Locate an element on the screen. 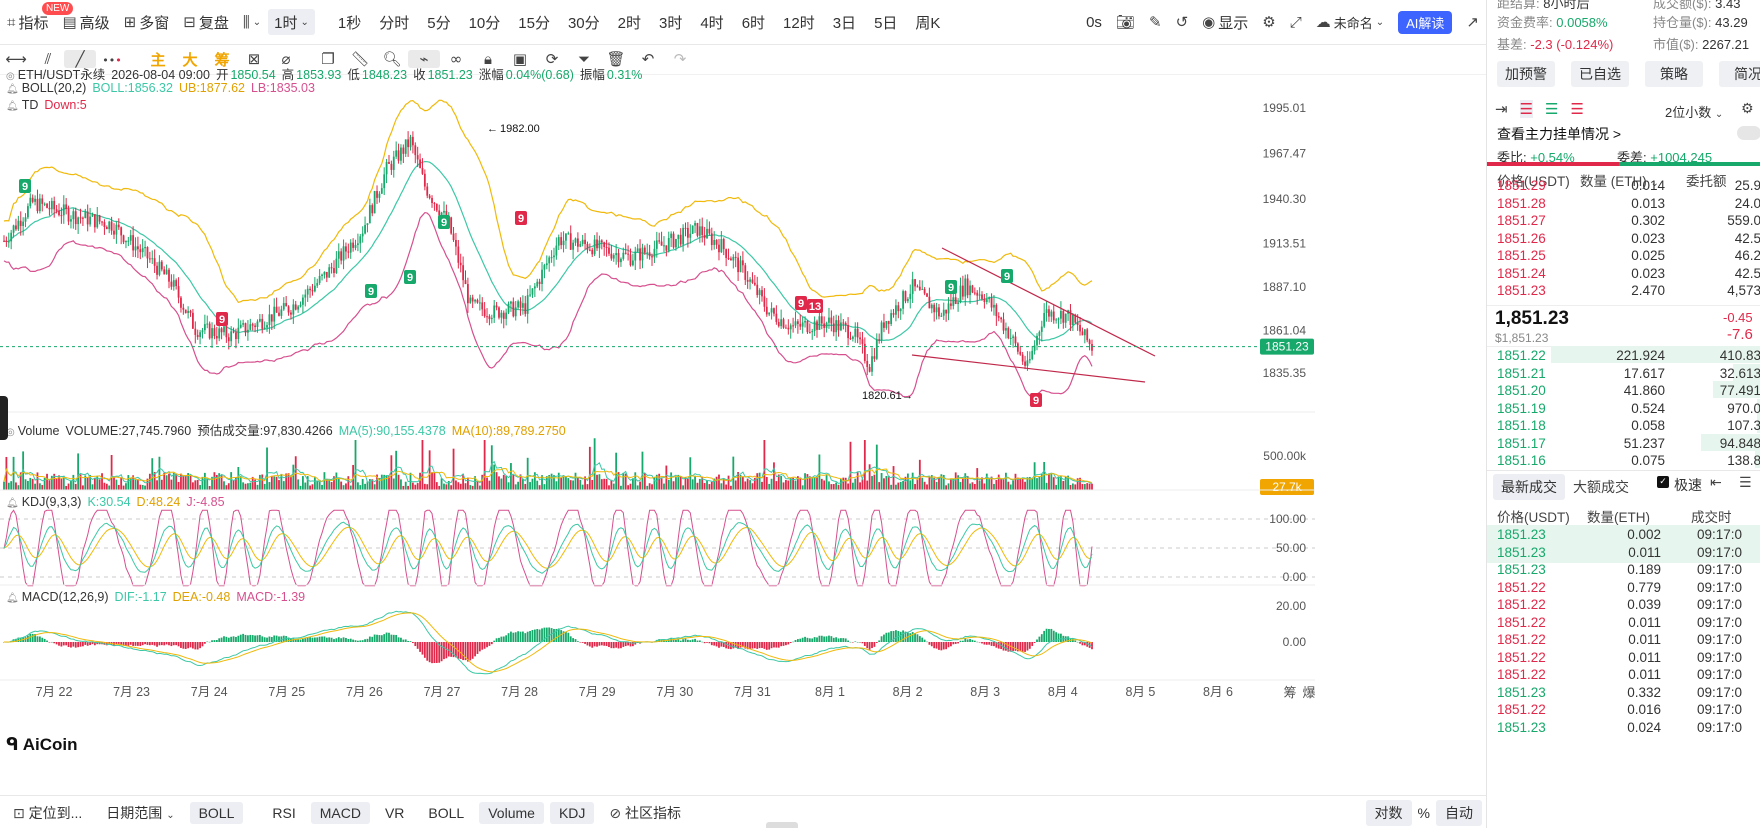  replay-button: ⊟ 复盘 is located at coordinates (206, 22).